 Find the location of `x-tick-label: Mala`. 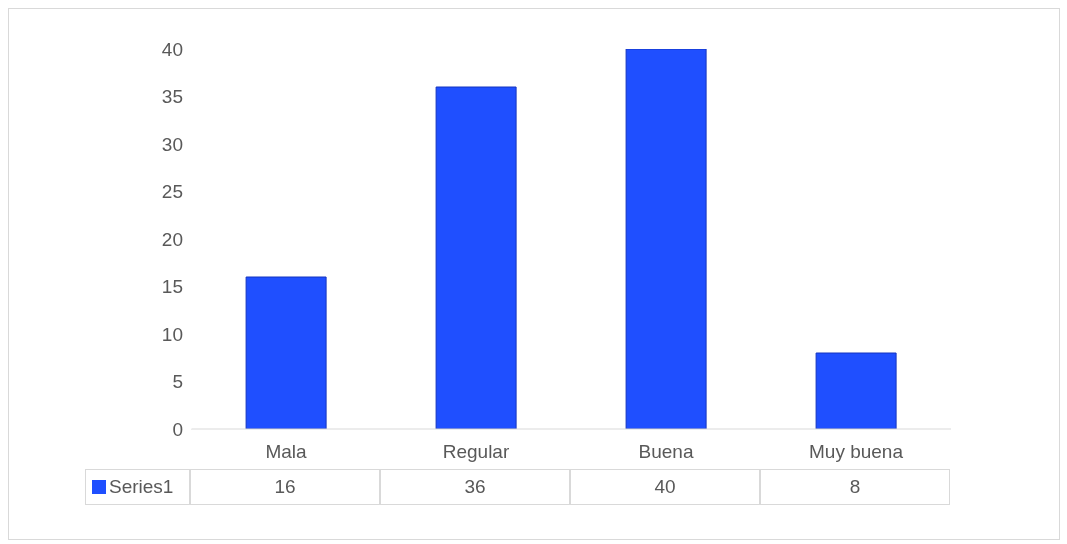

x-tick-label: Mala is located at coordinates (286, 452).